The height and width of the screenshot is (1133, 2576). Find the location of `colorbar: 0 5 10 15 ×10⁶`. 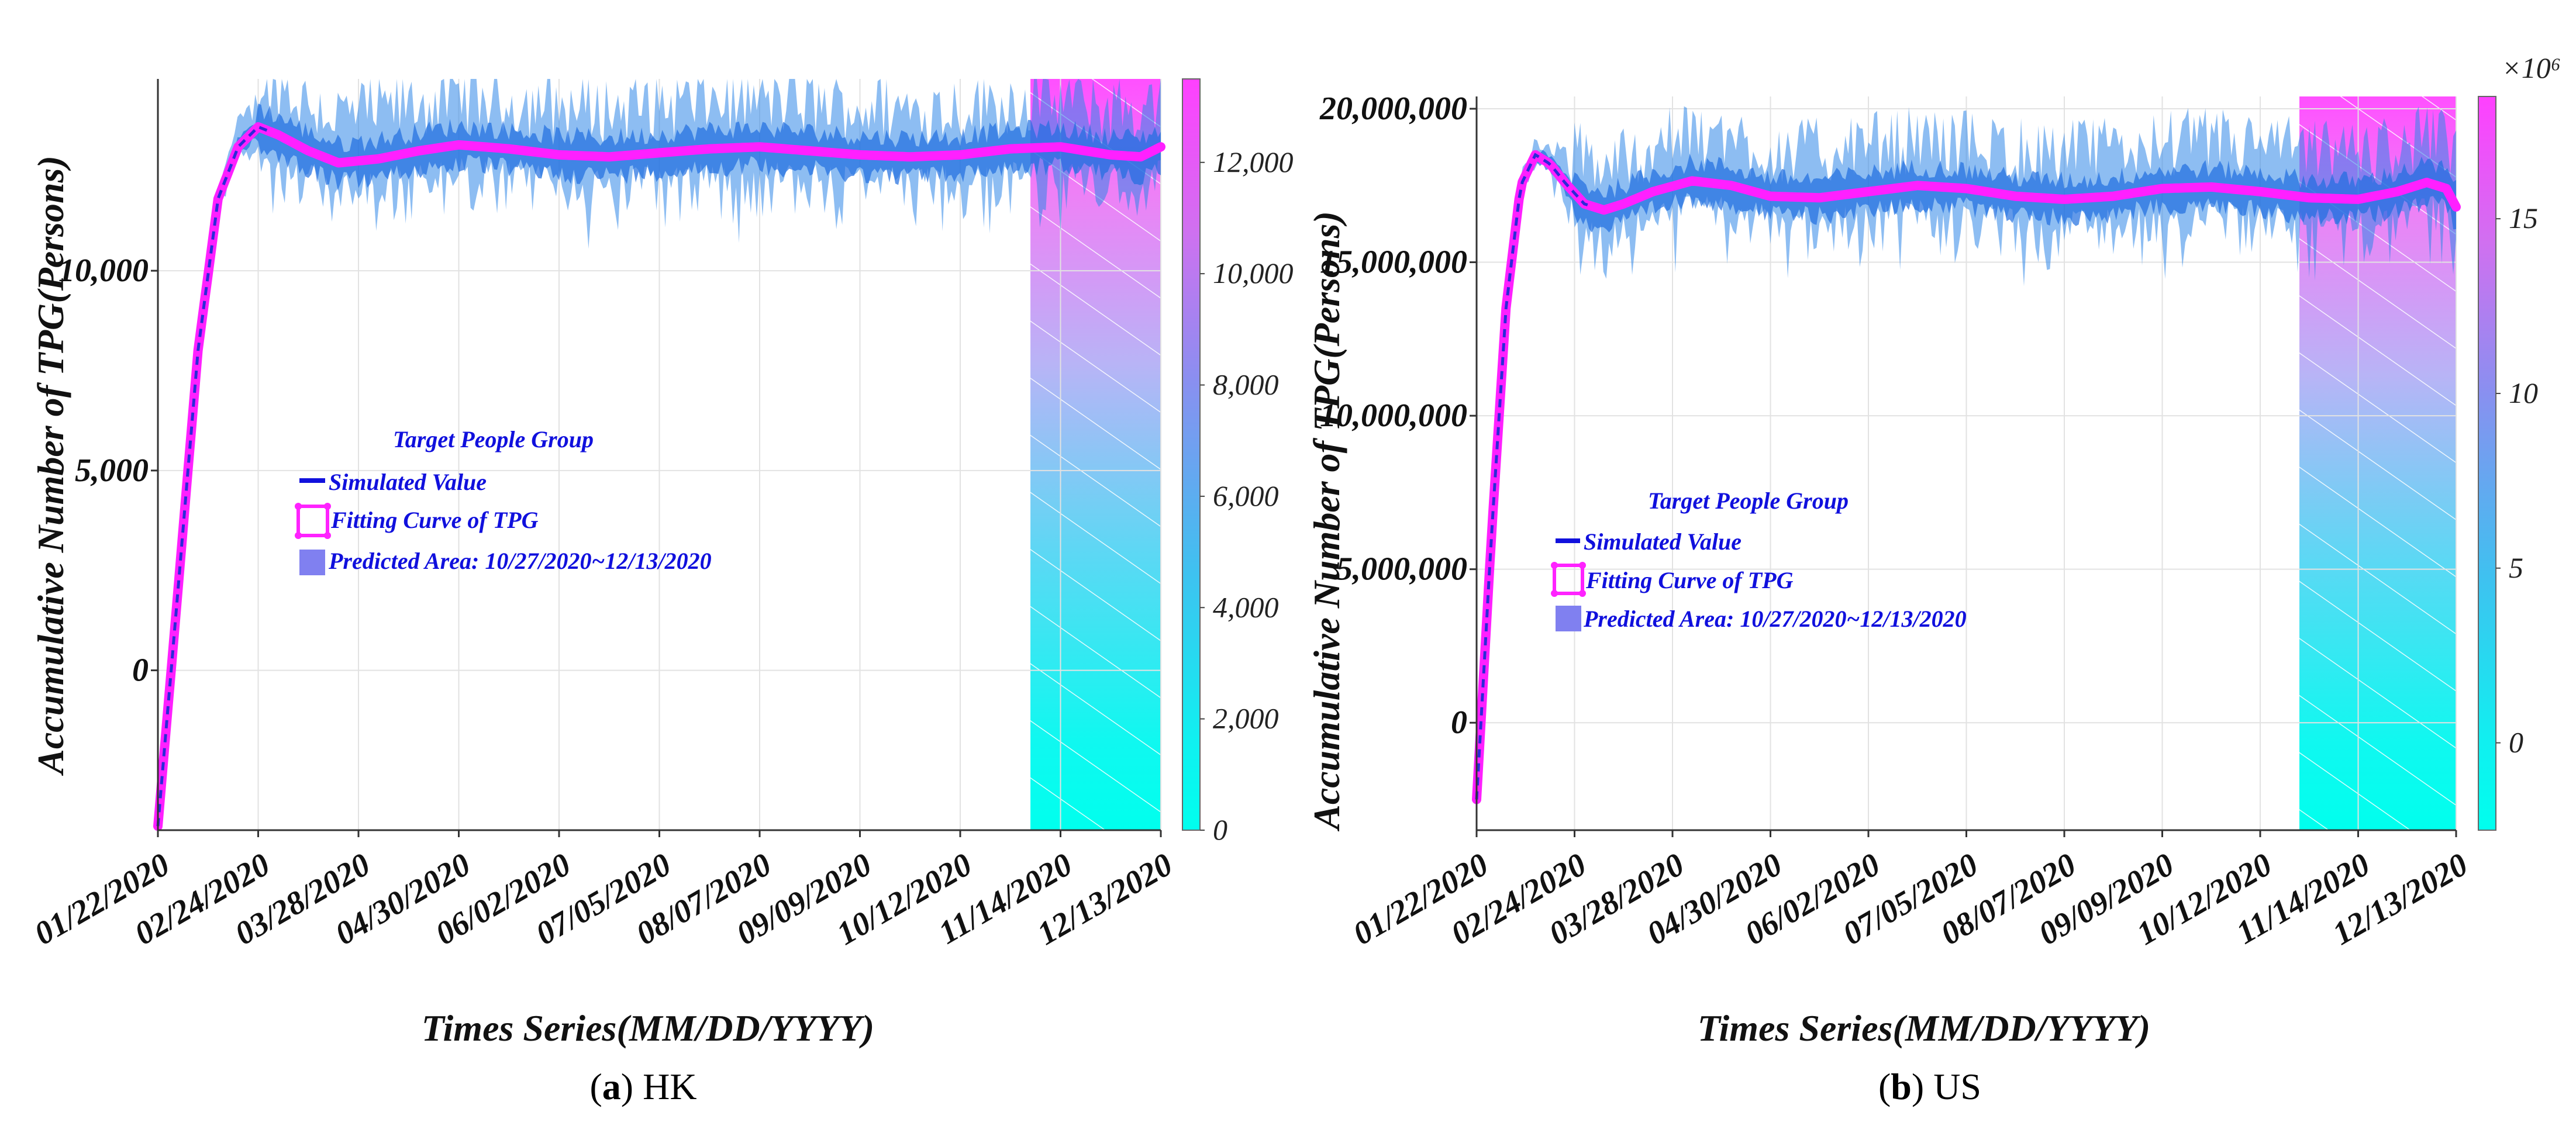

colorbar: 0 5 10 15 ×10⁶ is located at coordinates (2519, 441).